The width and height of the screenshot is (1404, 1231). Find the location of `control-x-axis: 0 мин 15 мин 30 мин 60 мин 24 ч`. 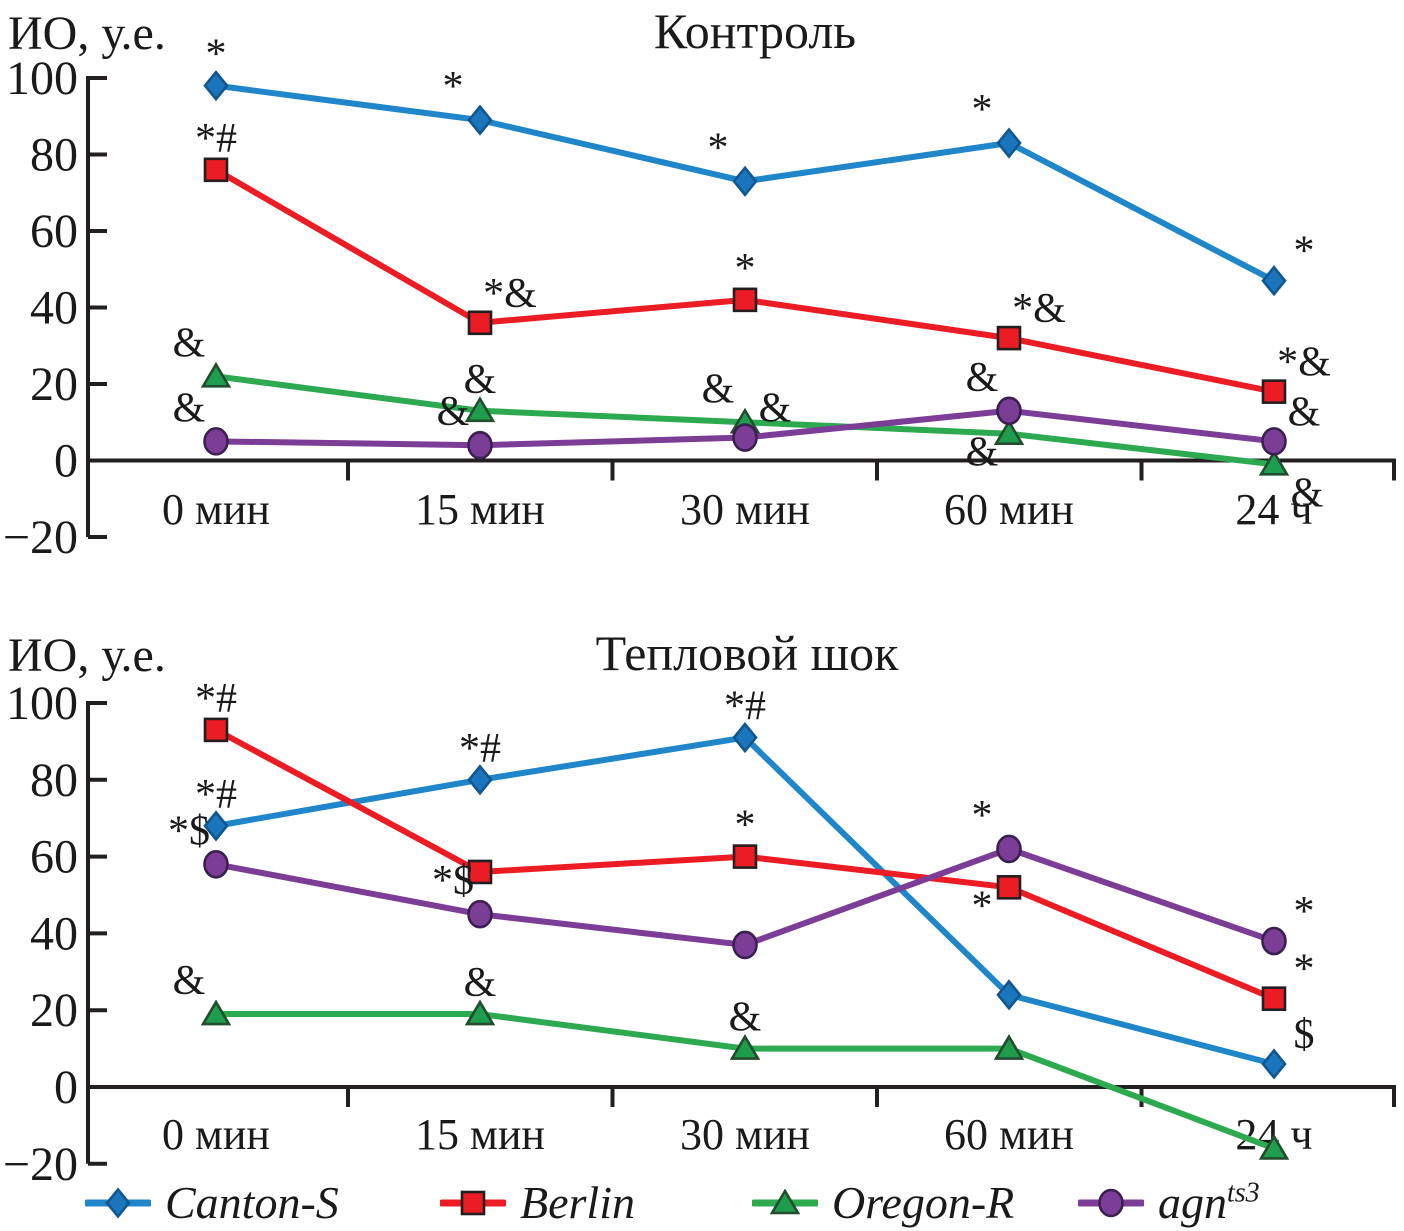

control-x-axis: 0 мин 15 мин 30 мин 60 мин 24 ч is located at coordinates (742, 496).